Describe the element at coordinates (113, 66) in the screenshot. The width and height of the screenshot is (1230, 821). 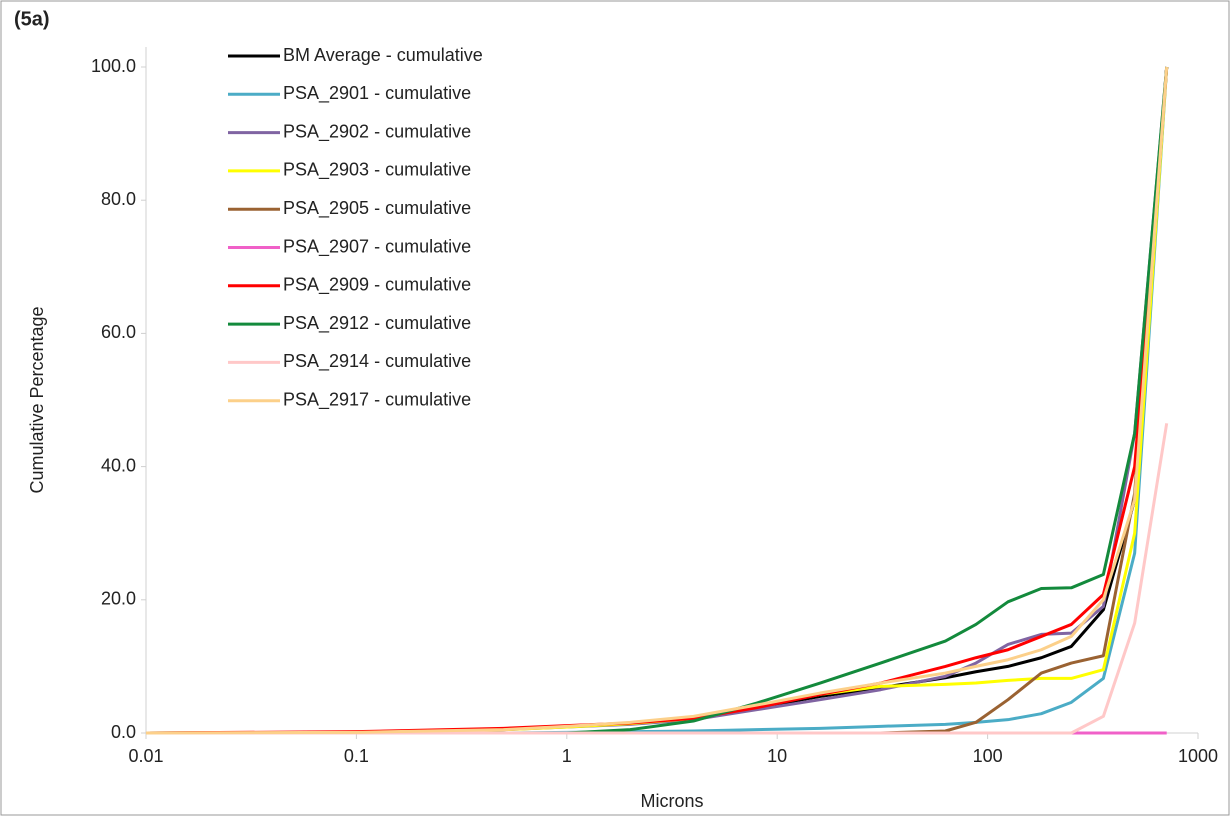
I see `y-tick-label: 100.0` at that location.